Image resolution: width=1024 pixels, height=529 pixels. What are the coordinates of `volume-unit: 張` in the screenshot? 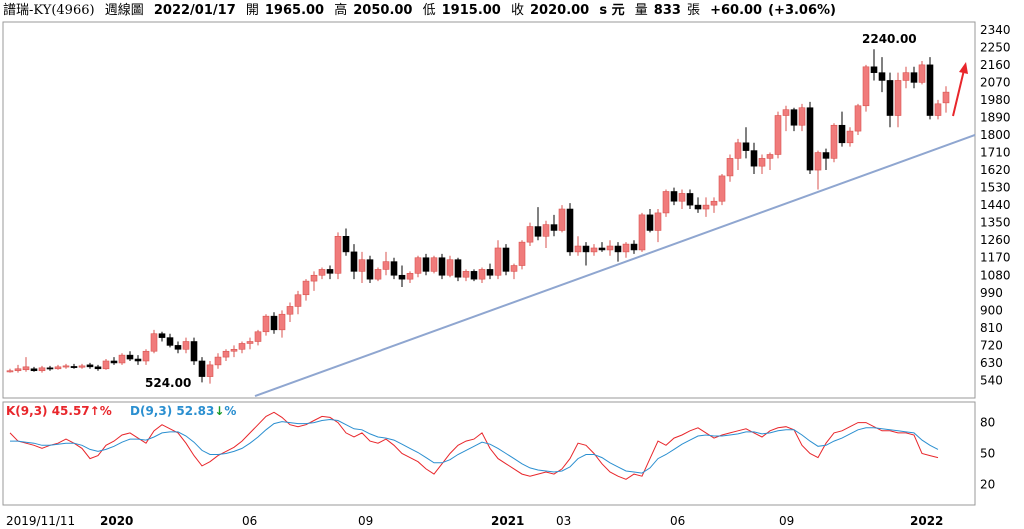 It's located at (693, 10).